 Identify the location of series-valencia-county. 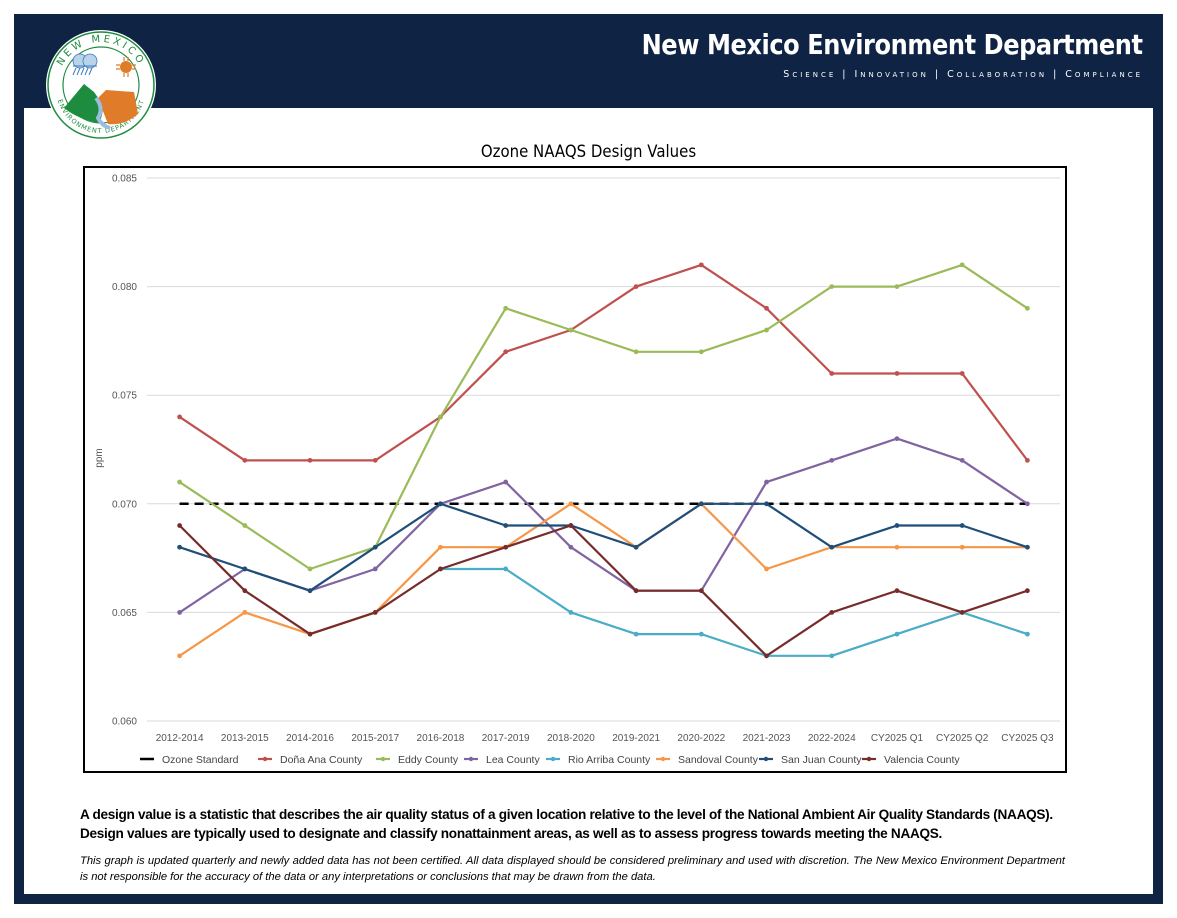
(603, 591).